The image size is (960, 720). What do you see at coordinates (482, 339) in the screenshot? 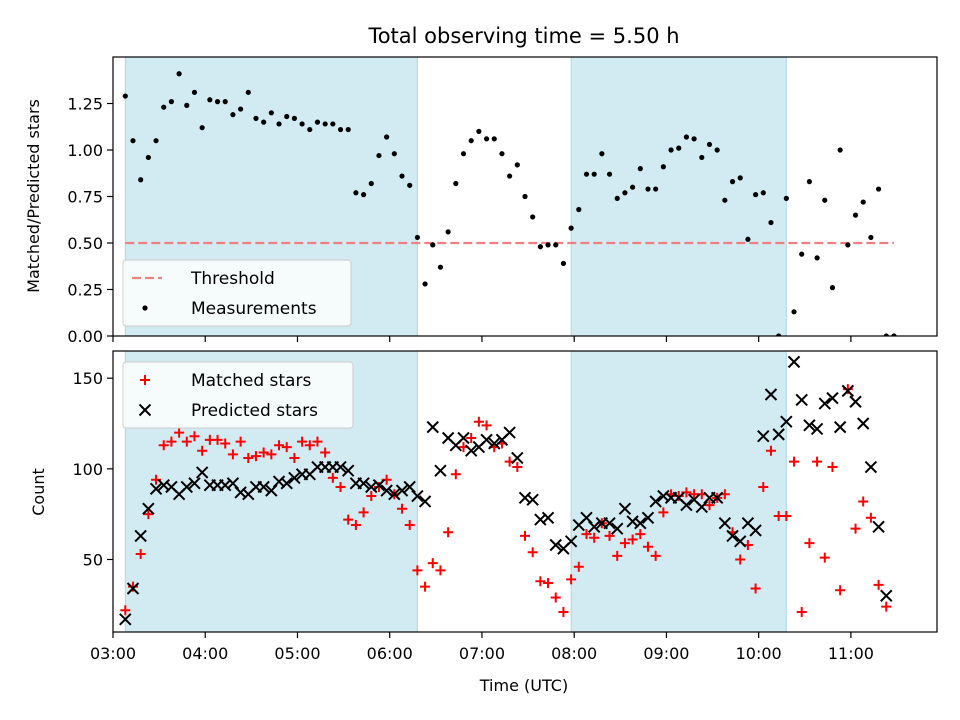
I see `ratio-x-axis` at bounding box center [482, 339].